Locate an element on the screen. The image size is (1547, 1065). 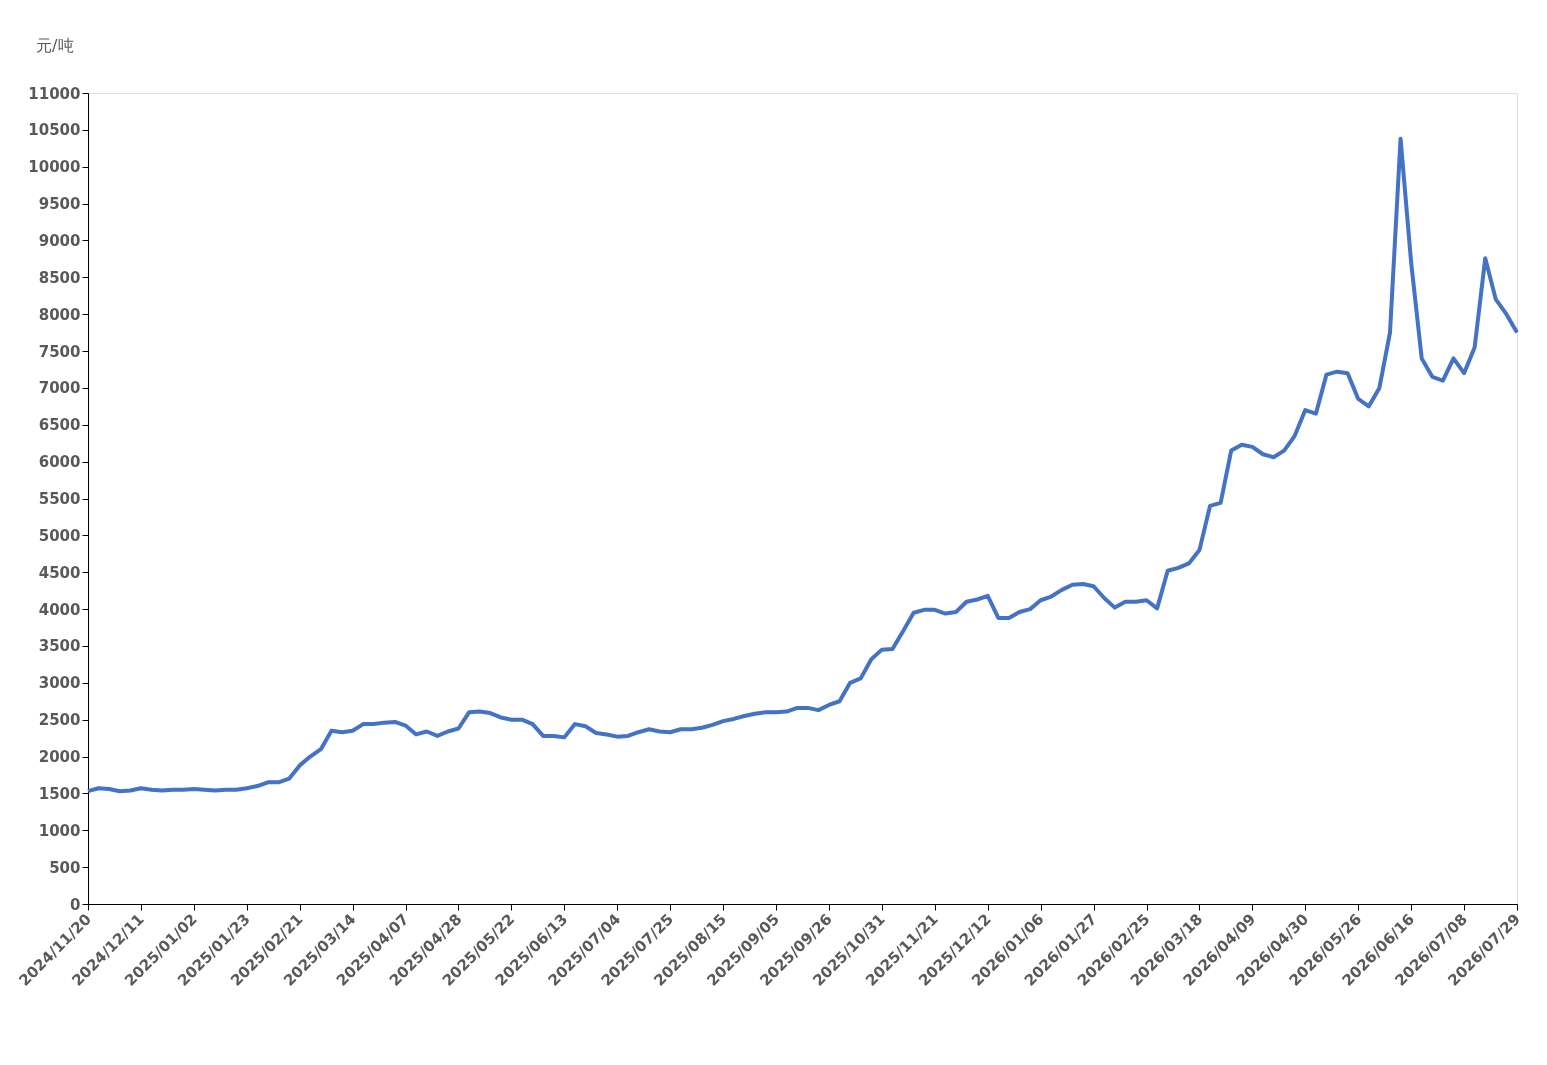
y-tick-label: 8500 is located at coordinates (59, 277).